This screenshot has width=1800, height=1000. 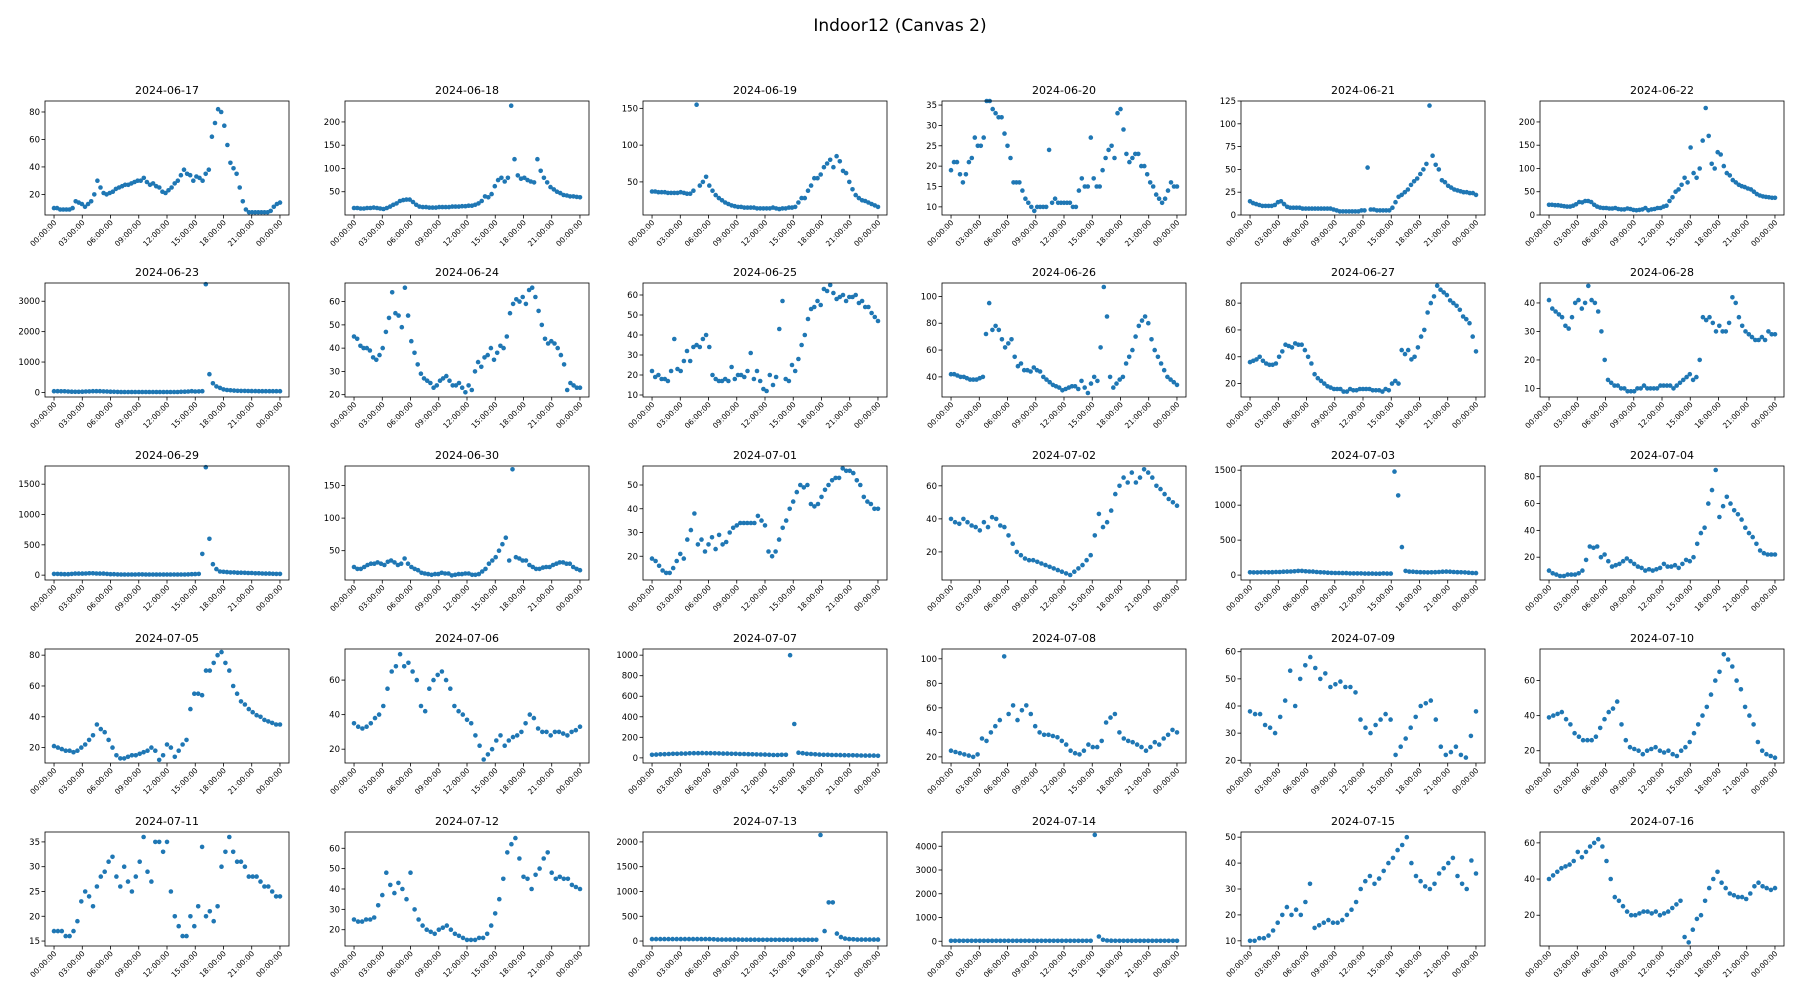 I want to click on x-tick-label: 00:00:00, so click(x=569, y=233).